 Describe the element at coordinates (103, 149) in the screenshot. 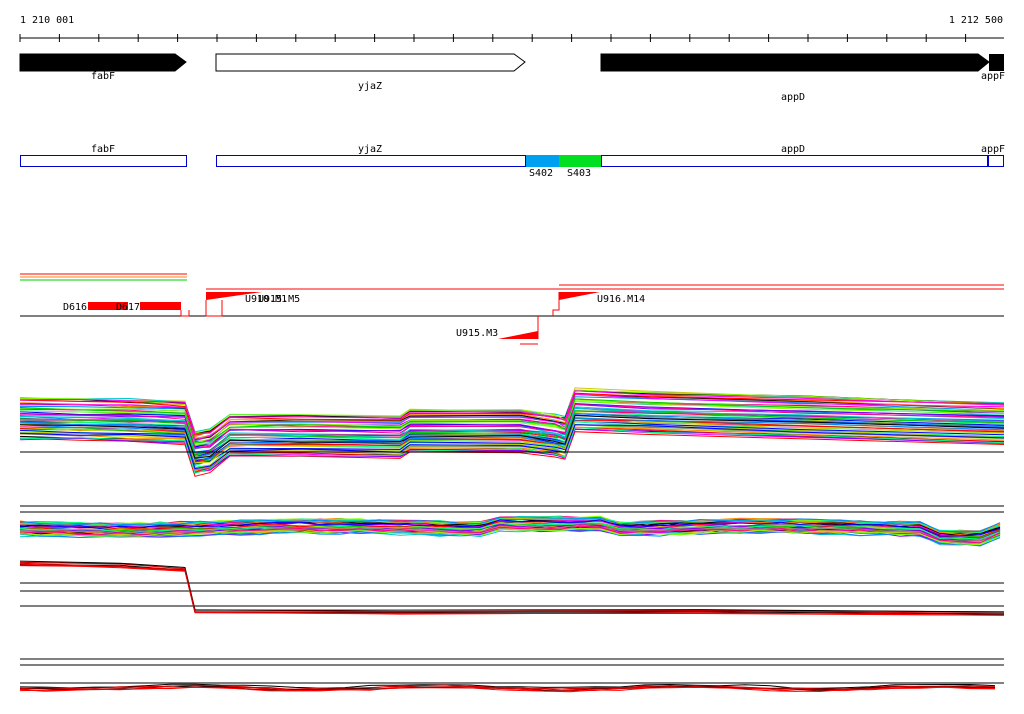

I see `segment-label-fabf: fabF` at that location.